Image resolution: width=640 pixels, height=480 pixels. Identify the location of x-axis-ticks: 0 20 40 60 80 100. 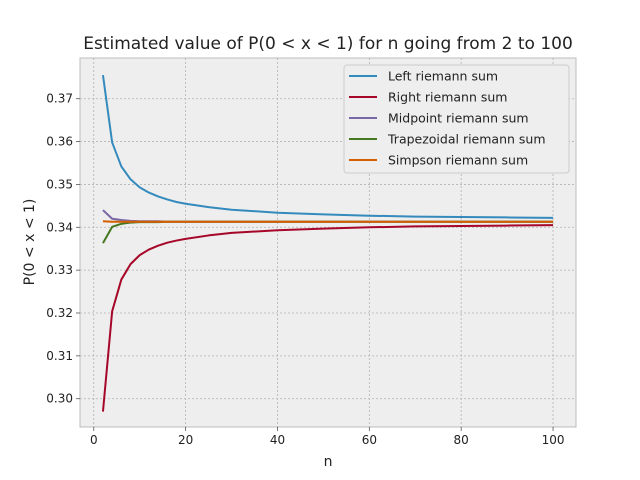
(327, 437).